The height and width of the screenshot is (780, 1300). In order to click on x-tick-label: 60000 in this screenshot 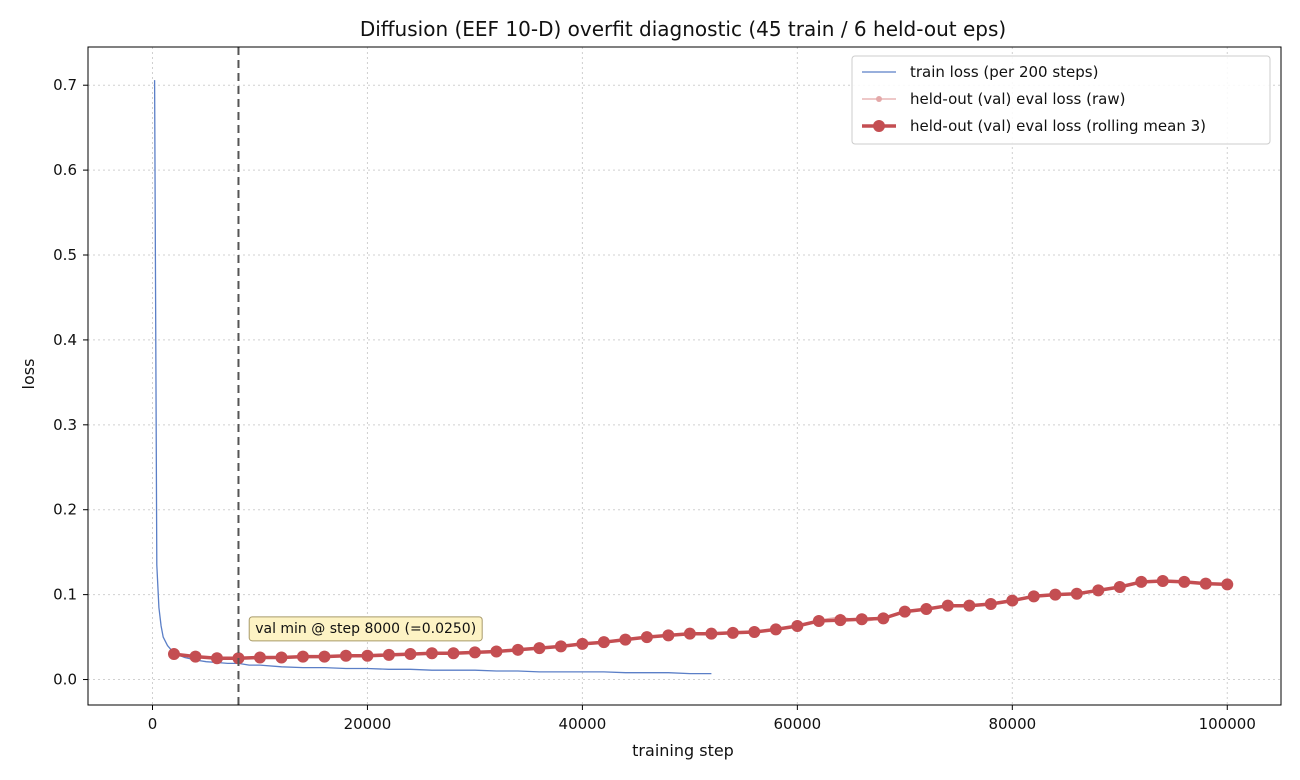, I will do `click(797, 724)`.